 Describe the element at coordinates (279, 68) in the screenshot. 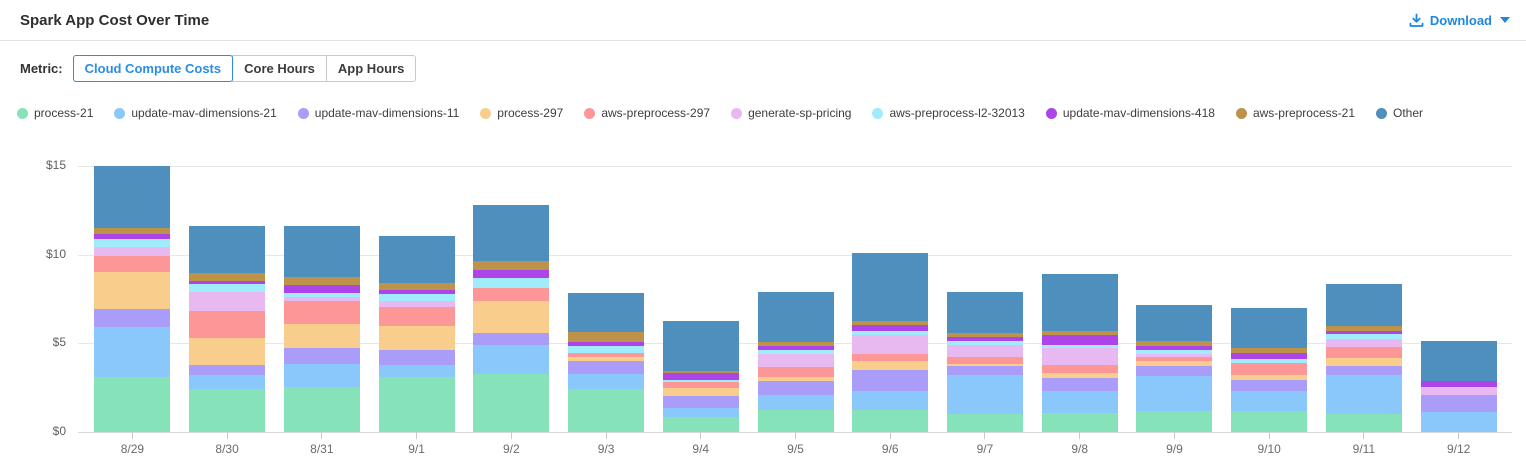

I see `metric-button-core-hours: Core Hours` at that location.